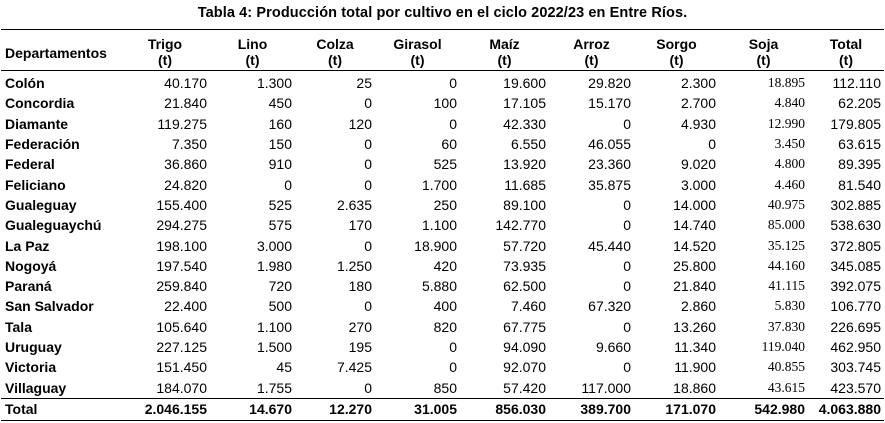 Image resolution: width=885 pixels, height=423 pixels. What do you see at coordinates (609, 144) in the screenshot?
I see `cell-arroz: 46.055` at bounding box center [609, 144].